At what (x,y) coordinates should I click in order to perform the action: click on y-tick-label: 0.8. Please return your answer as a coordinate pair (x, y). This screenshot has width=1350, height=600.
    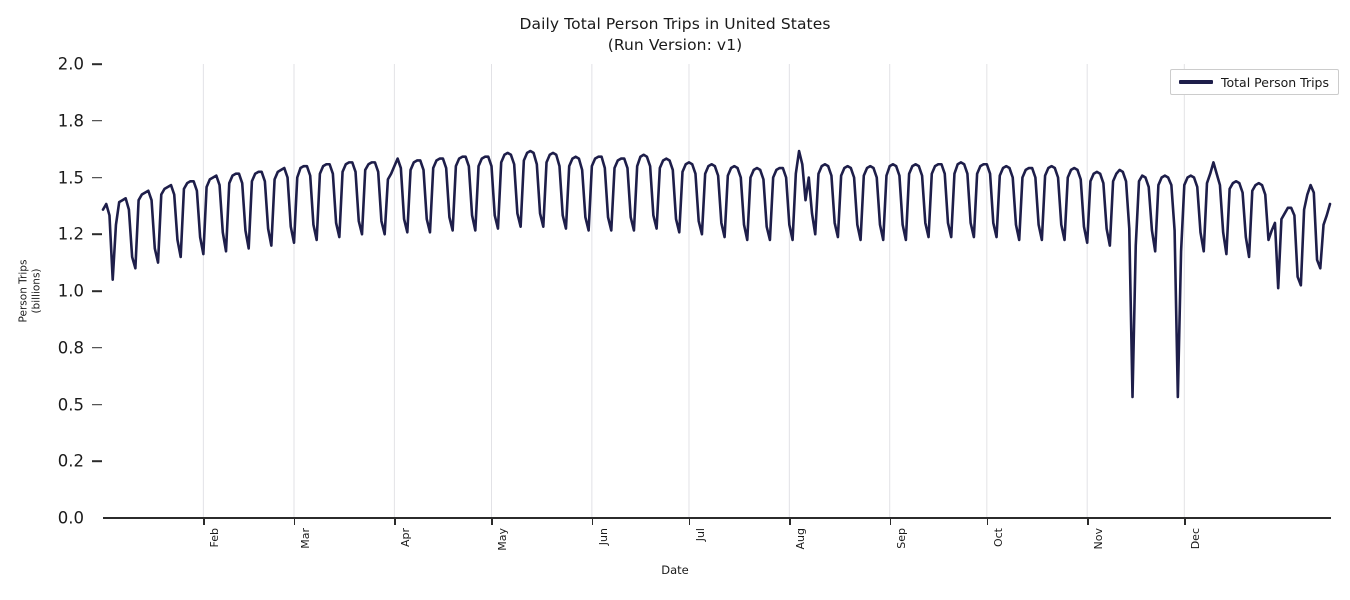
    Looking at the image, I should click on (70, 348).